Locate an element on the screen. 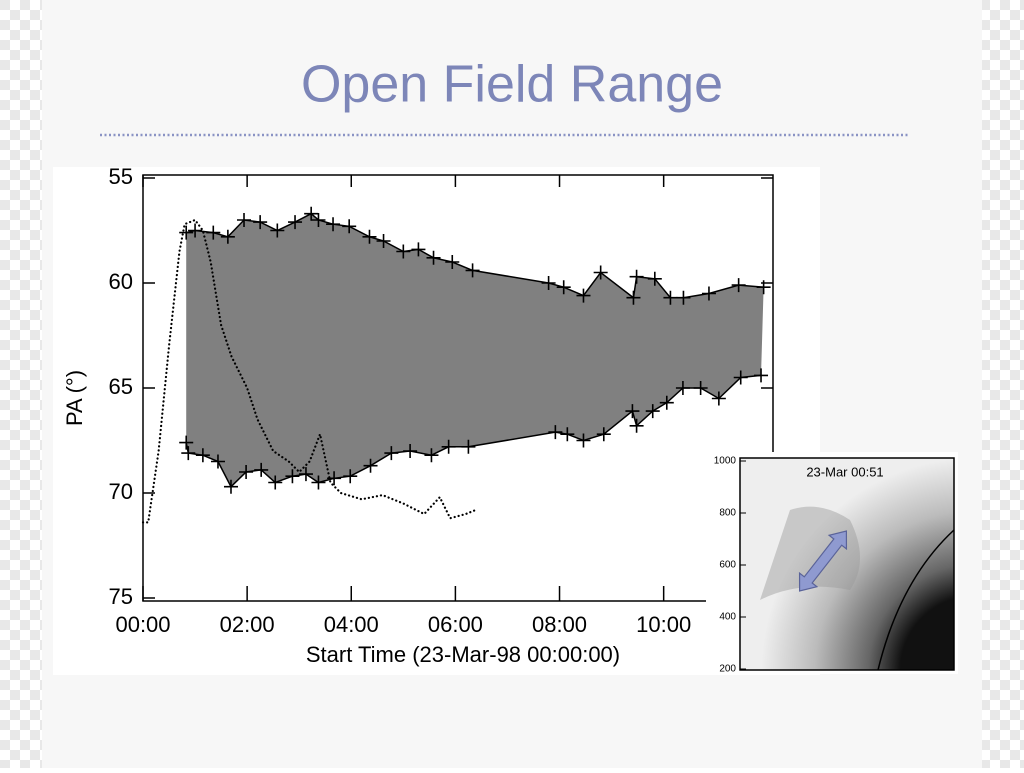  x-tick-label: 08:00 is located at coordinates (559, 624).